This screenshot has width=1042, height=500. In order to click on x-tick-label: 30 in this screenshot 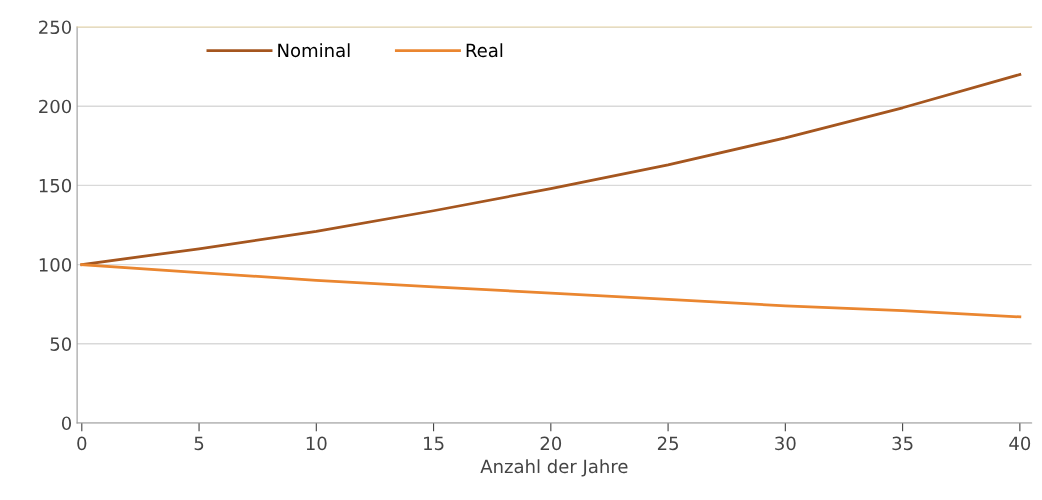, I will do `click(785, 443)`.